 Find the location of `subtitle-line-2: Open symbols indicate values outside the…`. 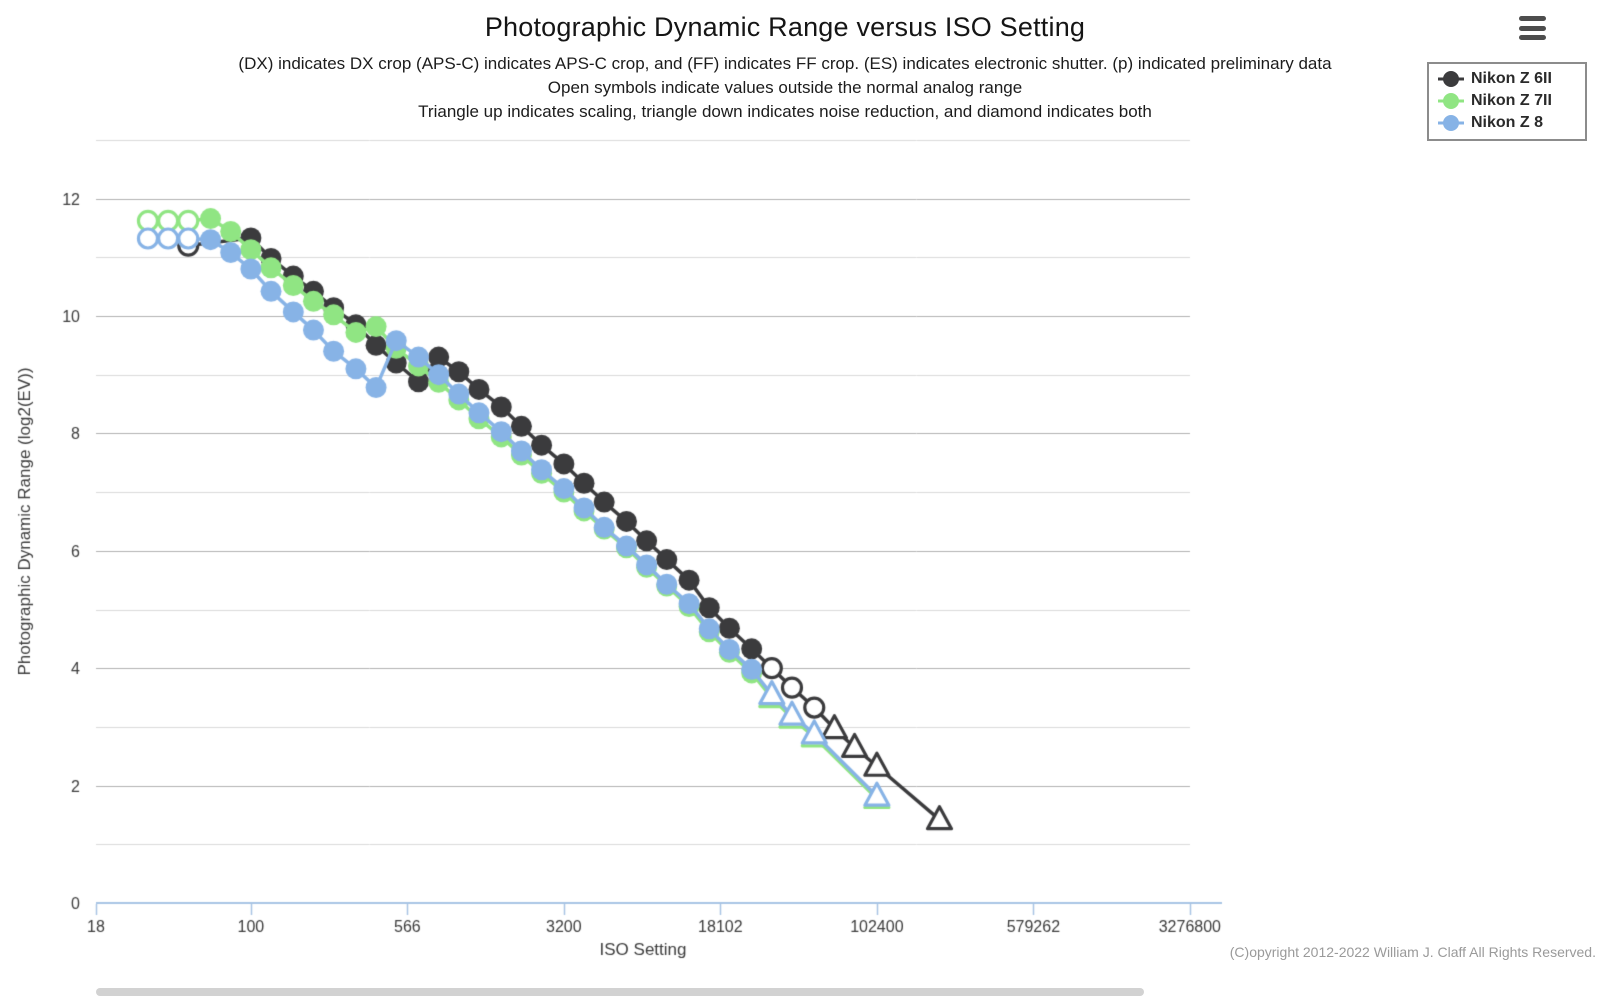

subtitle-line-2: Open symbols indicate values outside the… is located at coordinates (785, 87).